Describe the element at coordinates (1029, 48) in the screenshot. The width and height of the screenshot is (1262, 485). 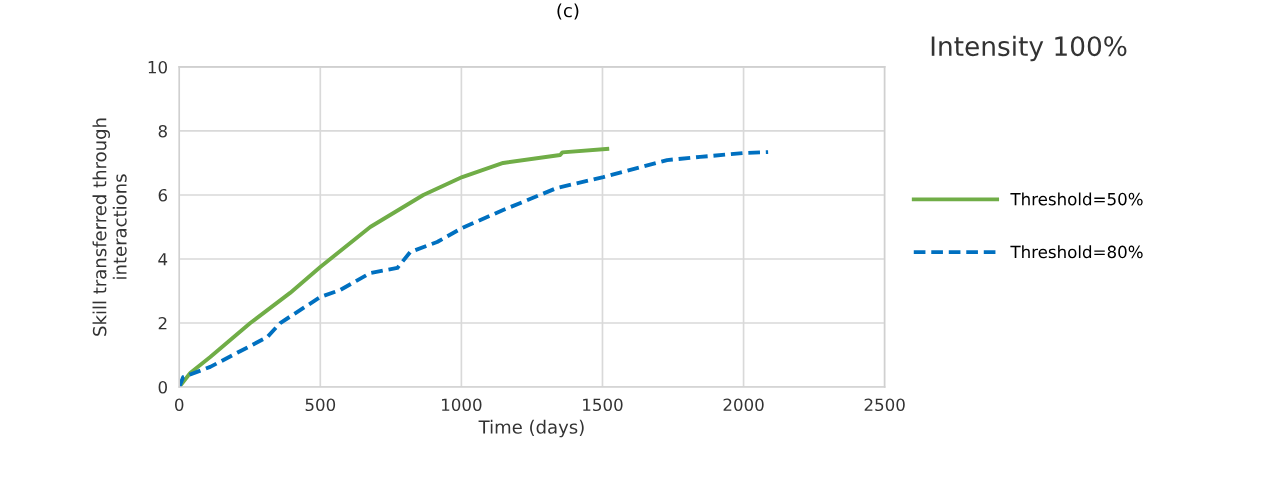
I see `text: Intensity 100%` at that location.